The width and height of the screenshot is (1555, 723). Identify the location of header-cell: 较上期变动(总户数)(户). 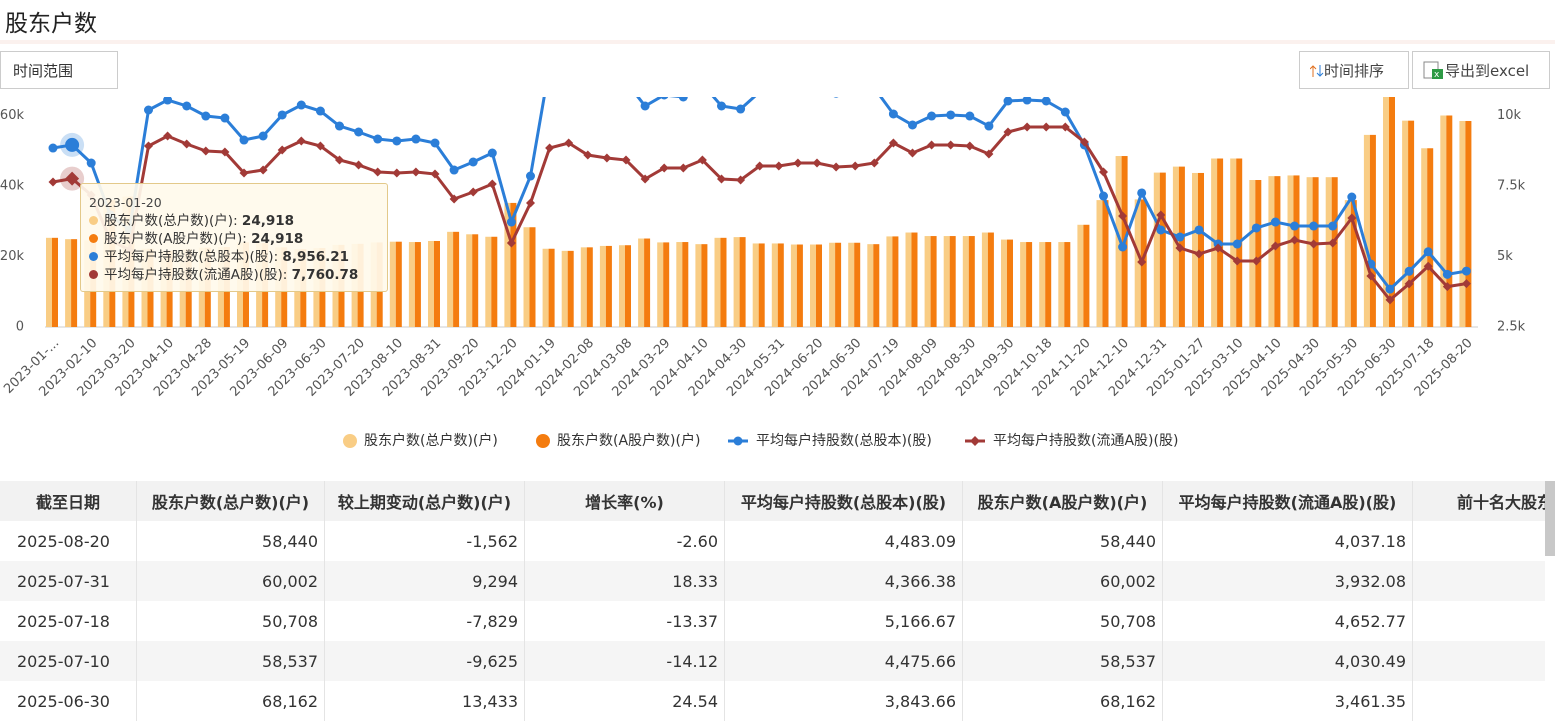
(424, 501).